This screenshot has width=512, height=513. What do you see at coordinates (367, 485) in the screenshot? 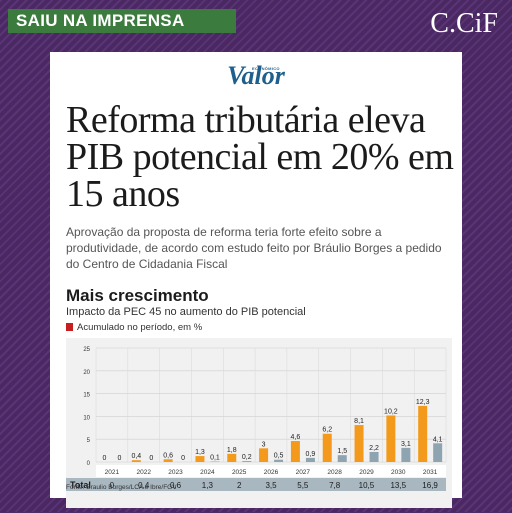
I see `total-value: 10,5` at bounding box center [367, 485].